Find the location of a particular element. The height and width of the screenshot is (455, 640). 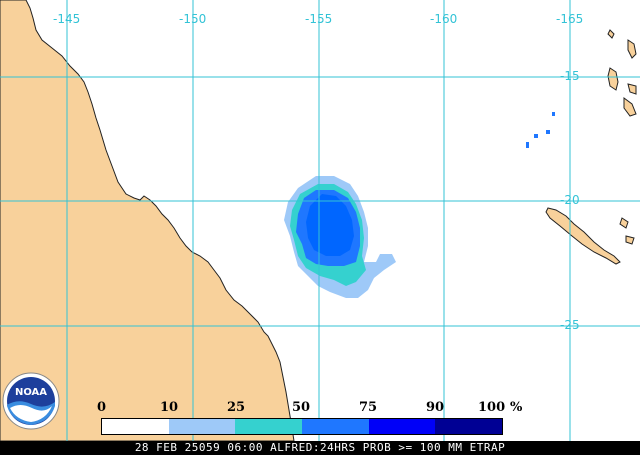

lat-label: -25 is located at coordinates (570, 325).